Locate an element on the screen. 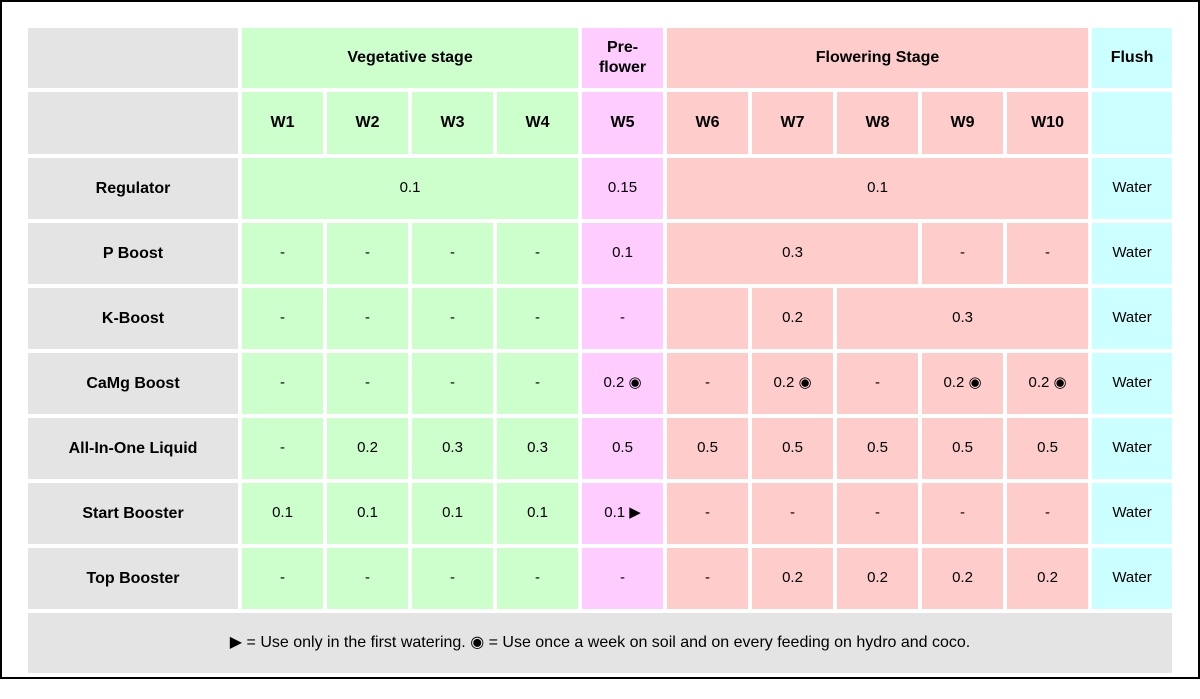 The width and height of the screenshot is (1200, 699). cell-start-booster-flush: Water is located at coordinates (1132, 513).